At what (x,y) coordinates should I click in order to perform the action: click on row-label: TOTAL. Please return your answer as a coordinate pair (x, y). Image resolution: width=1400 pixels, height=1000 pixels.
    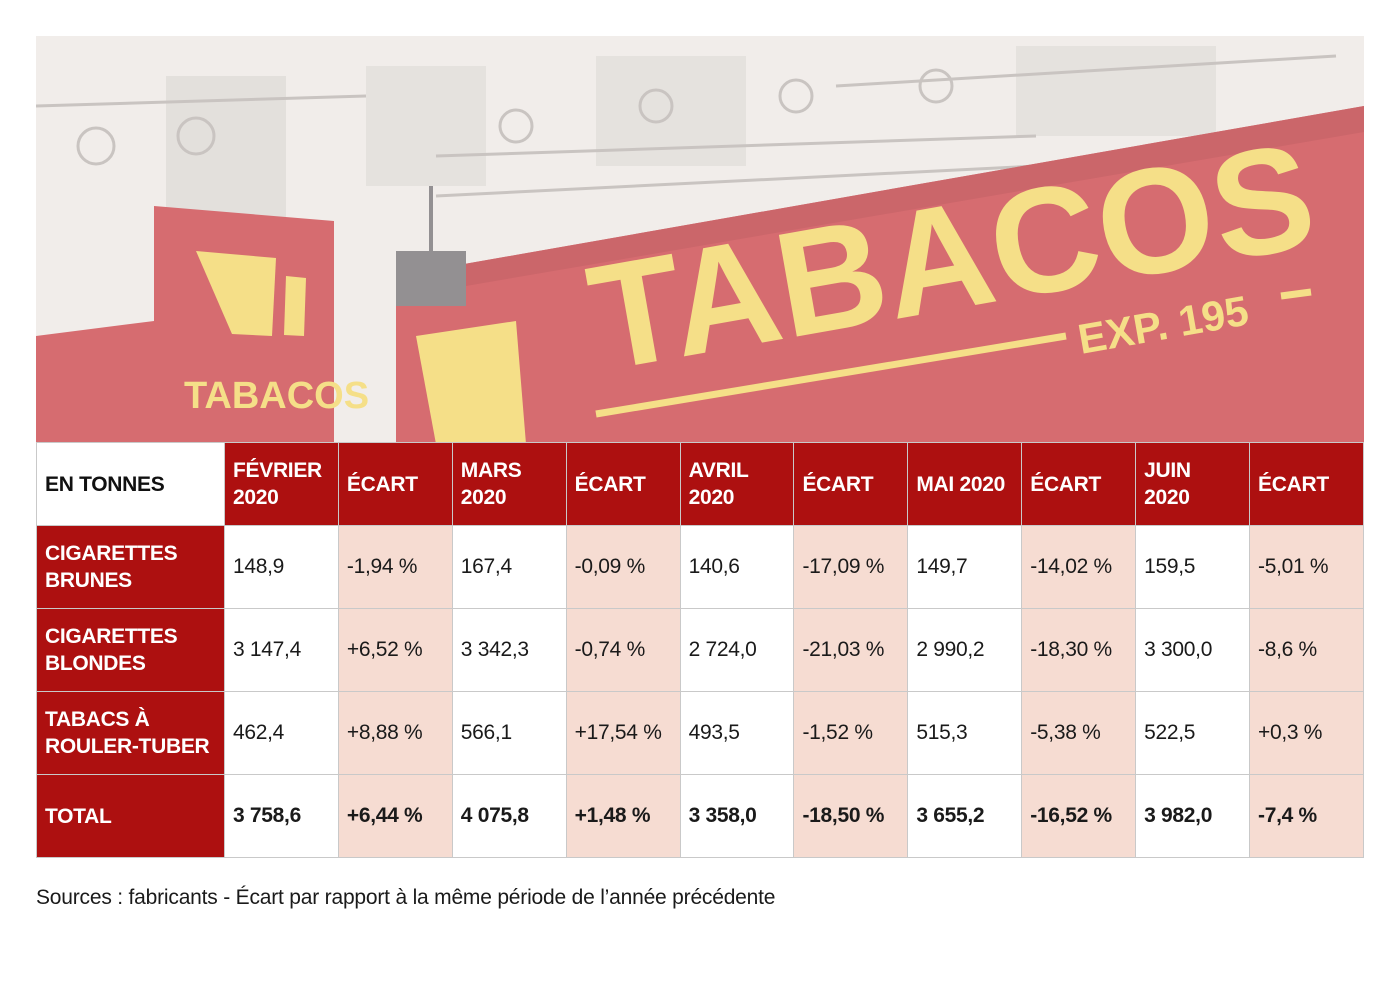
    Looking at the image, I should click on (130, 816).